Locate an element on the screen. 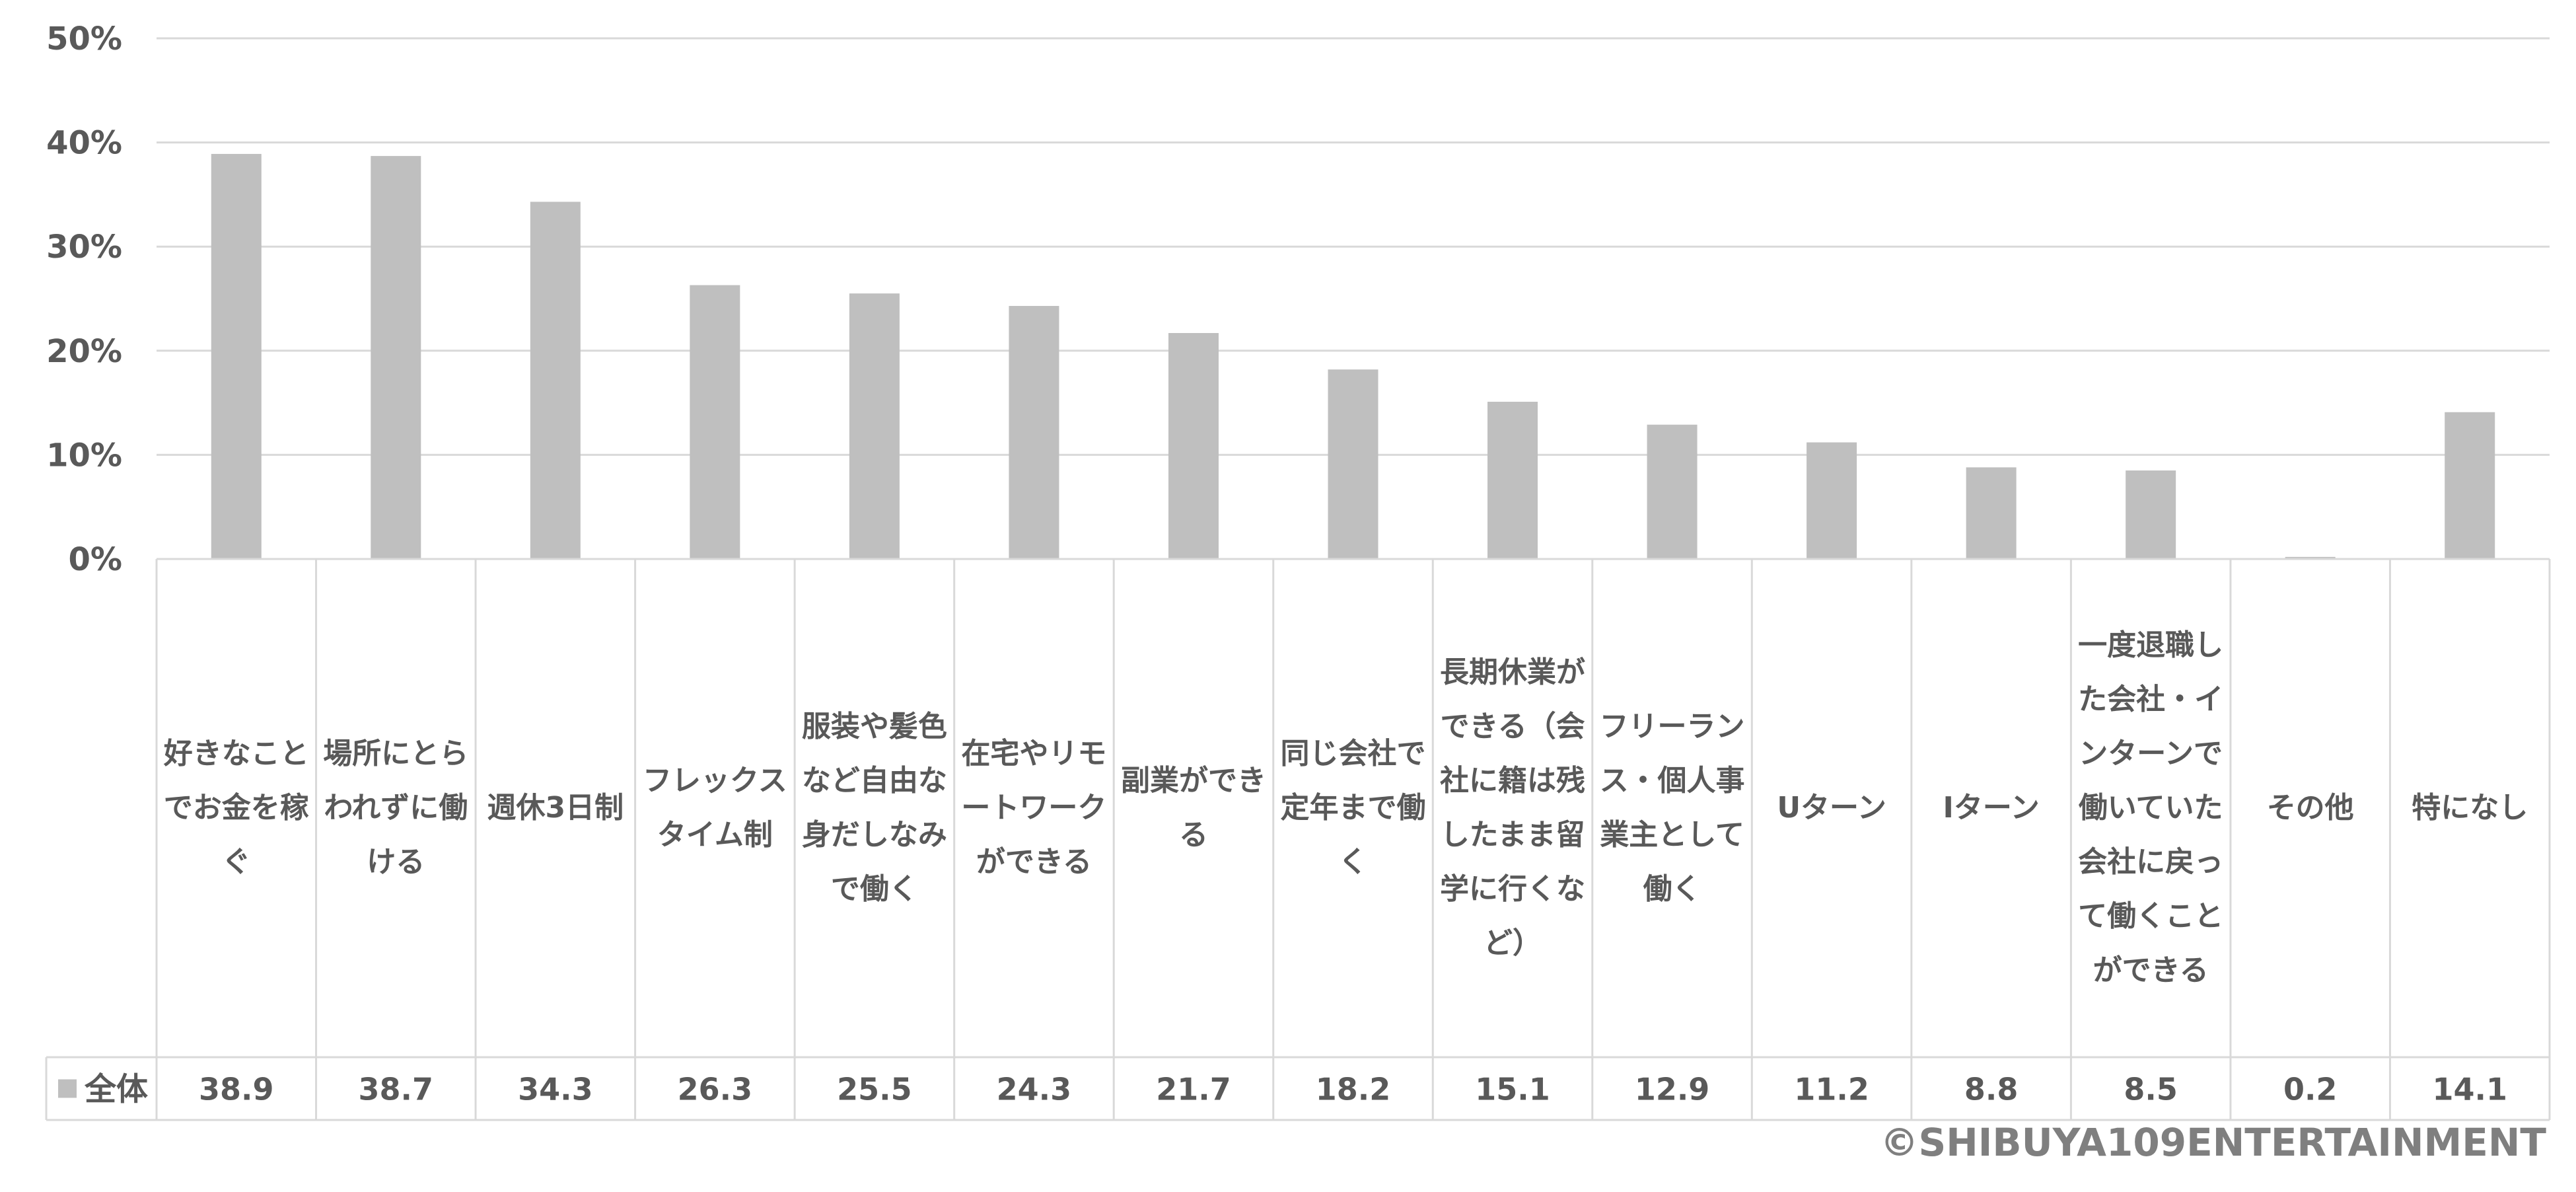  legend: 全体 is located at coordinates (103, 1089).